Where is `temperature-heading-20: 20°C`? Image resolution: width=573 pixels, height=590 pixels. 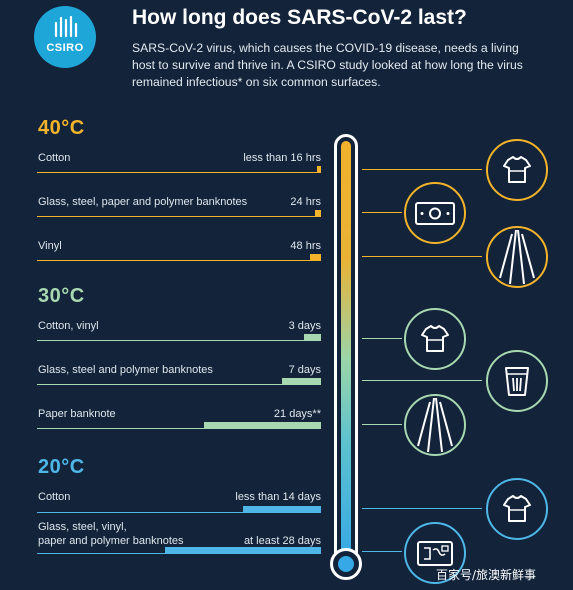
temperature-heading-20: 20°C is located at coordinates (61, 467).